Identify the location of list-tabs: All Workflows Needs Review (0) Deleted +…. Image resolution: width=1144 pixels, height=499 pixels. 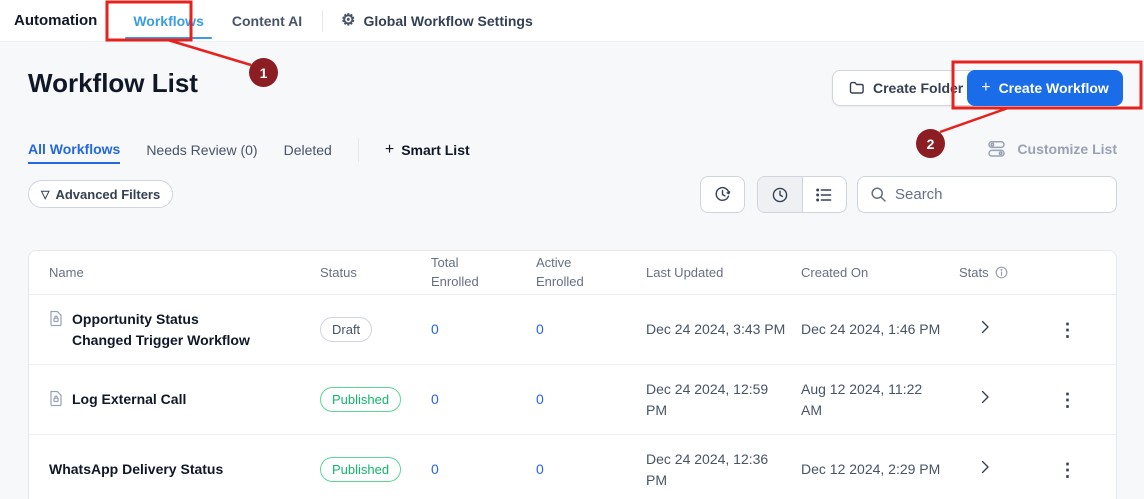
(249, 150).